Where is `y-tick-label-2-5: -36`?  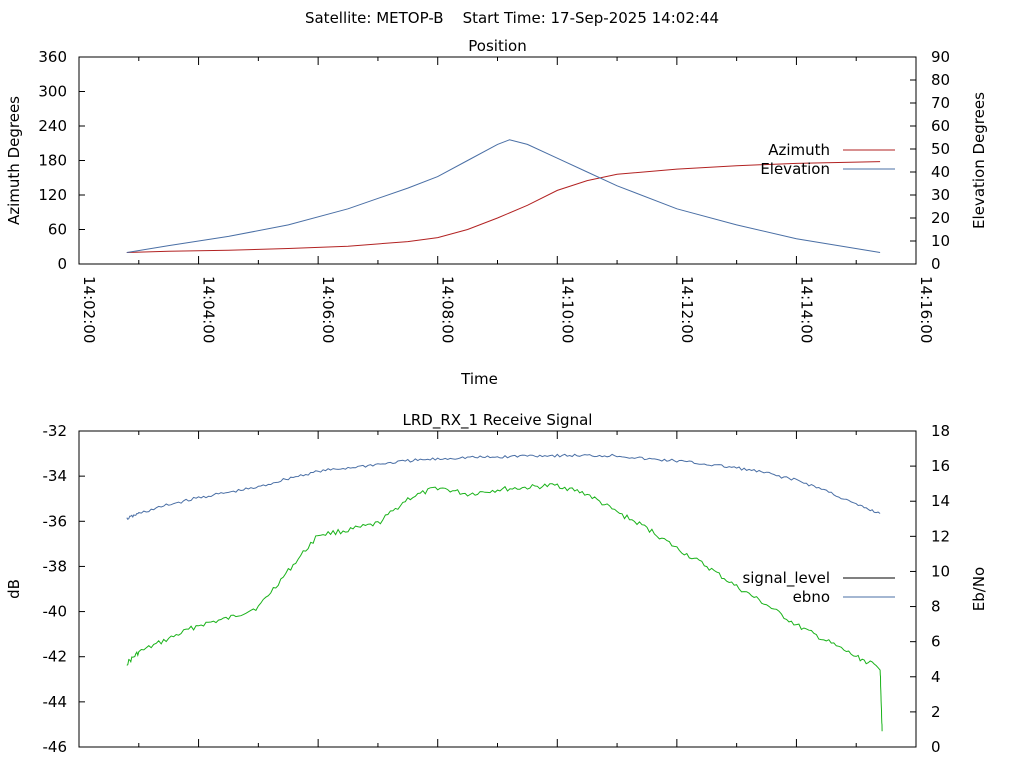 y-tick-label-2-5: -36 is located at coordinates (55, 521).